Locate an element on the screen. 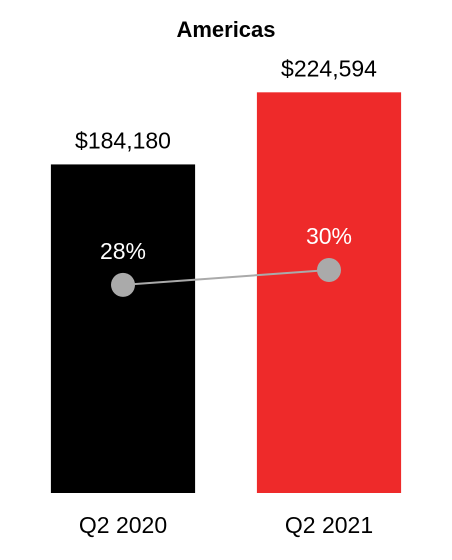 The height and width of the screenshot is (560, 452). value-label: $184,180 is located at coordinates (123, 141).